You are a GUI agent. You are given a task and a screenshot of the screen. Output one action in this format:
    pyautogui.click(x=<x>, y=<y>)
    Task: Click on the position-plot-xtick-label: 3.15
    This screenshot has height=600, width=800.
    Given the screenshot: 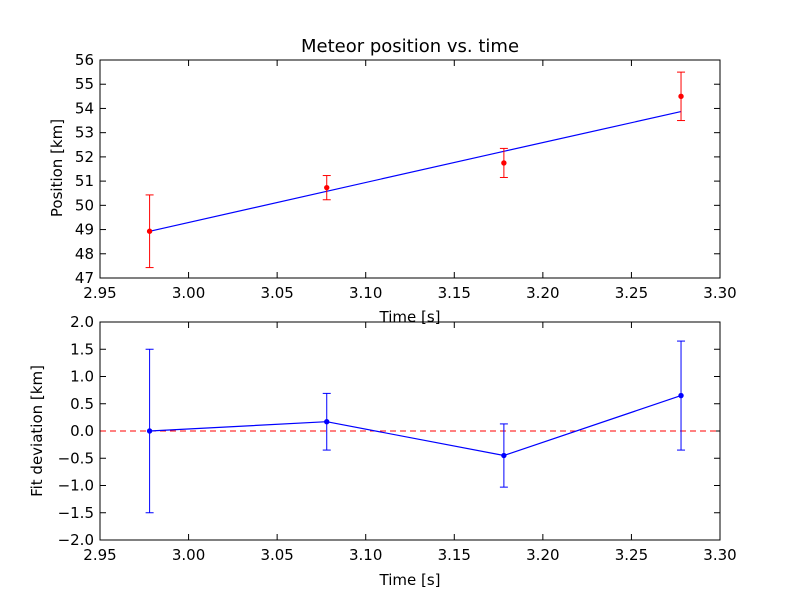 What is the action you would take?
    pyautogui.click(x=454, y=293)
    